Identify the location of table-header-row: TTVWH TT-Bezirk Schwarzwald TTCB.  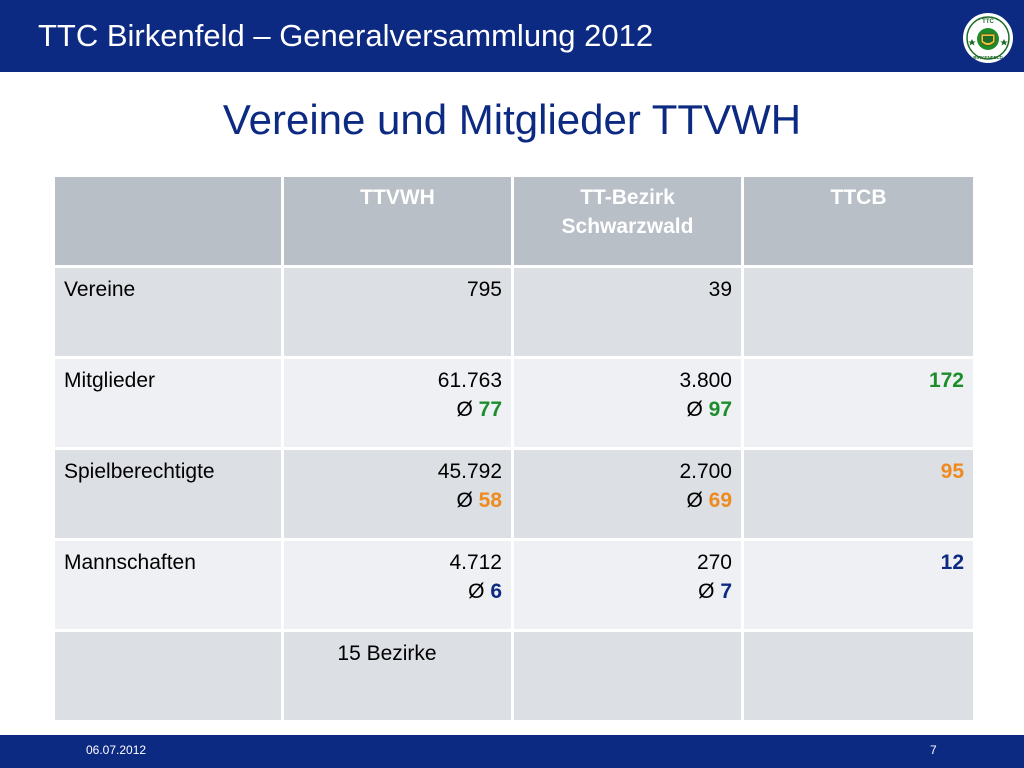
(514, 221).